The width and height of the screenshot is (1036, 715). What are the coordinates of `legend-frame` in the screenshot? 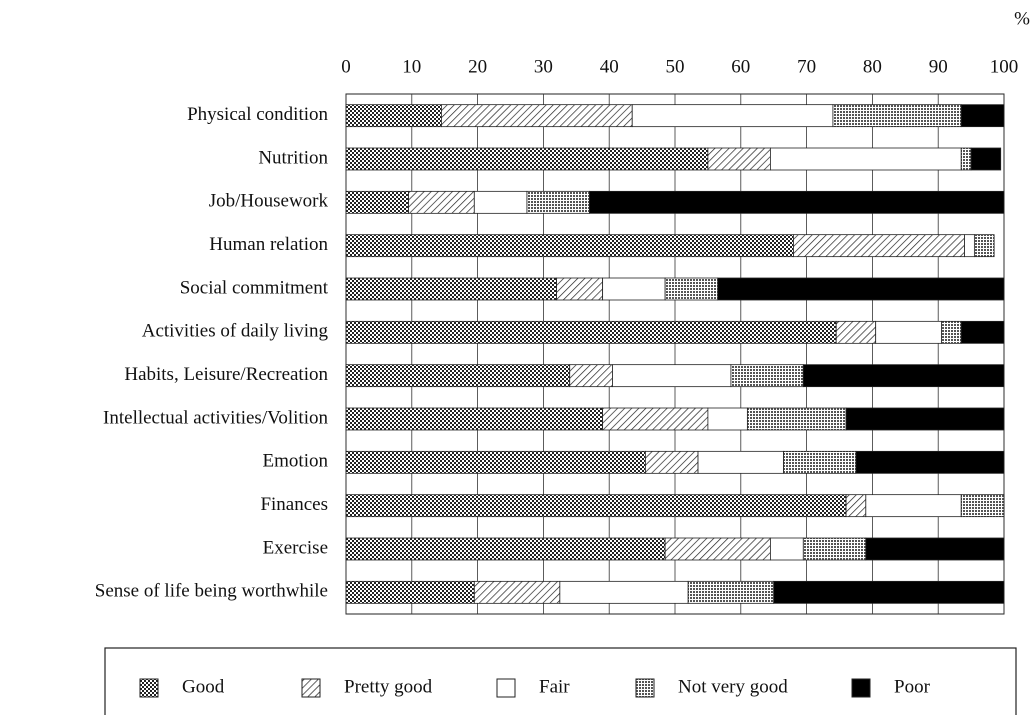 It's located at (560, 681).